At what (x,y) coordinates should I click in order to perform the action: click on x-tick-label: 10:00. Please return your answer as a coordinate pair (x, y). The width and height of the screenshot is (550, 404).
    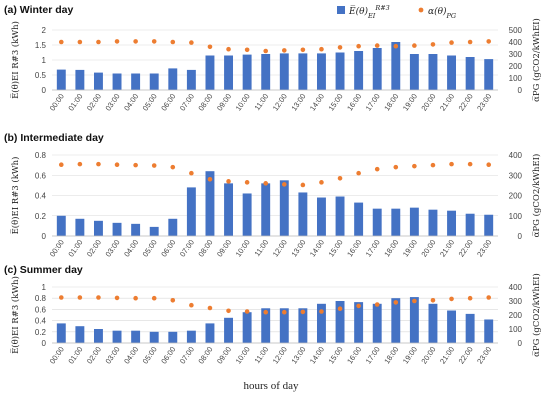
    Looking at the image, I should click on (243, 102).